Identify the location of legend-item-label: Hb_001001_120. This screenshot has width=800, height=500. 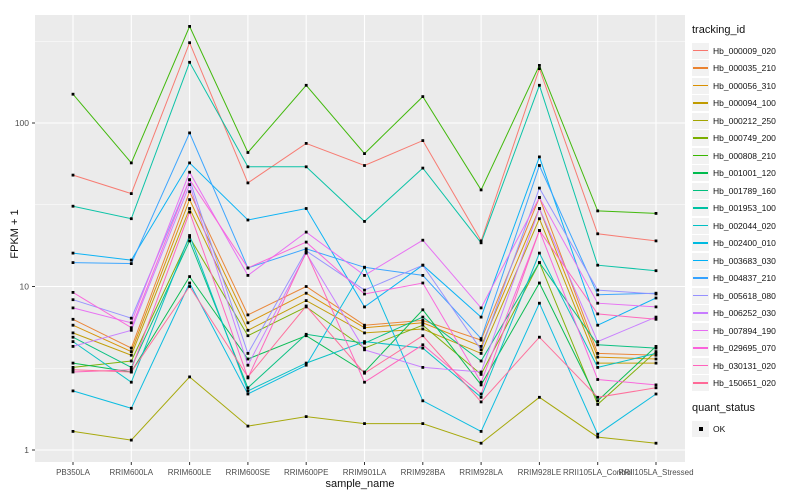
(744, 173).